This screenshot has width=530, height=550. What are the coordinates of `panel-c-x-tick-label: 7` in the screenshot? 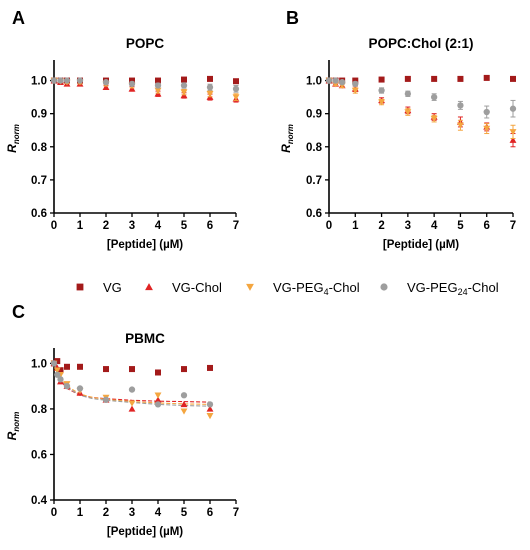 It's located at (236, 513).